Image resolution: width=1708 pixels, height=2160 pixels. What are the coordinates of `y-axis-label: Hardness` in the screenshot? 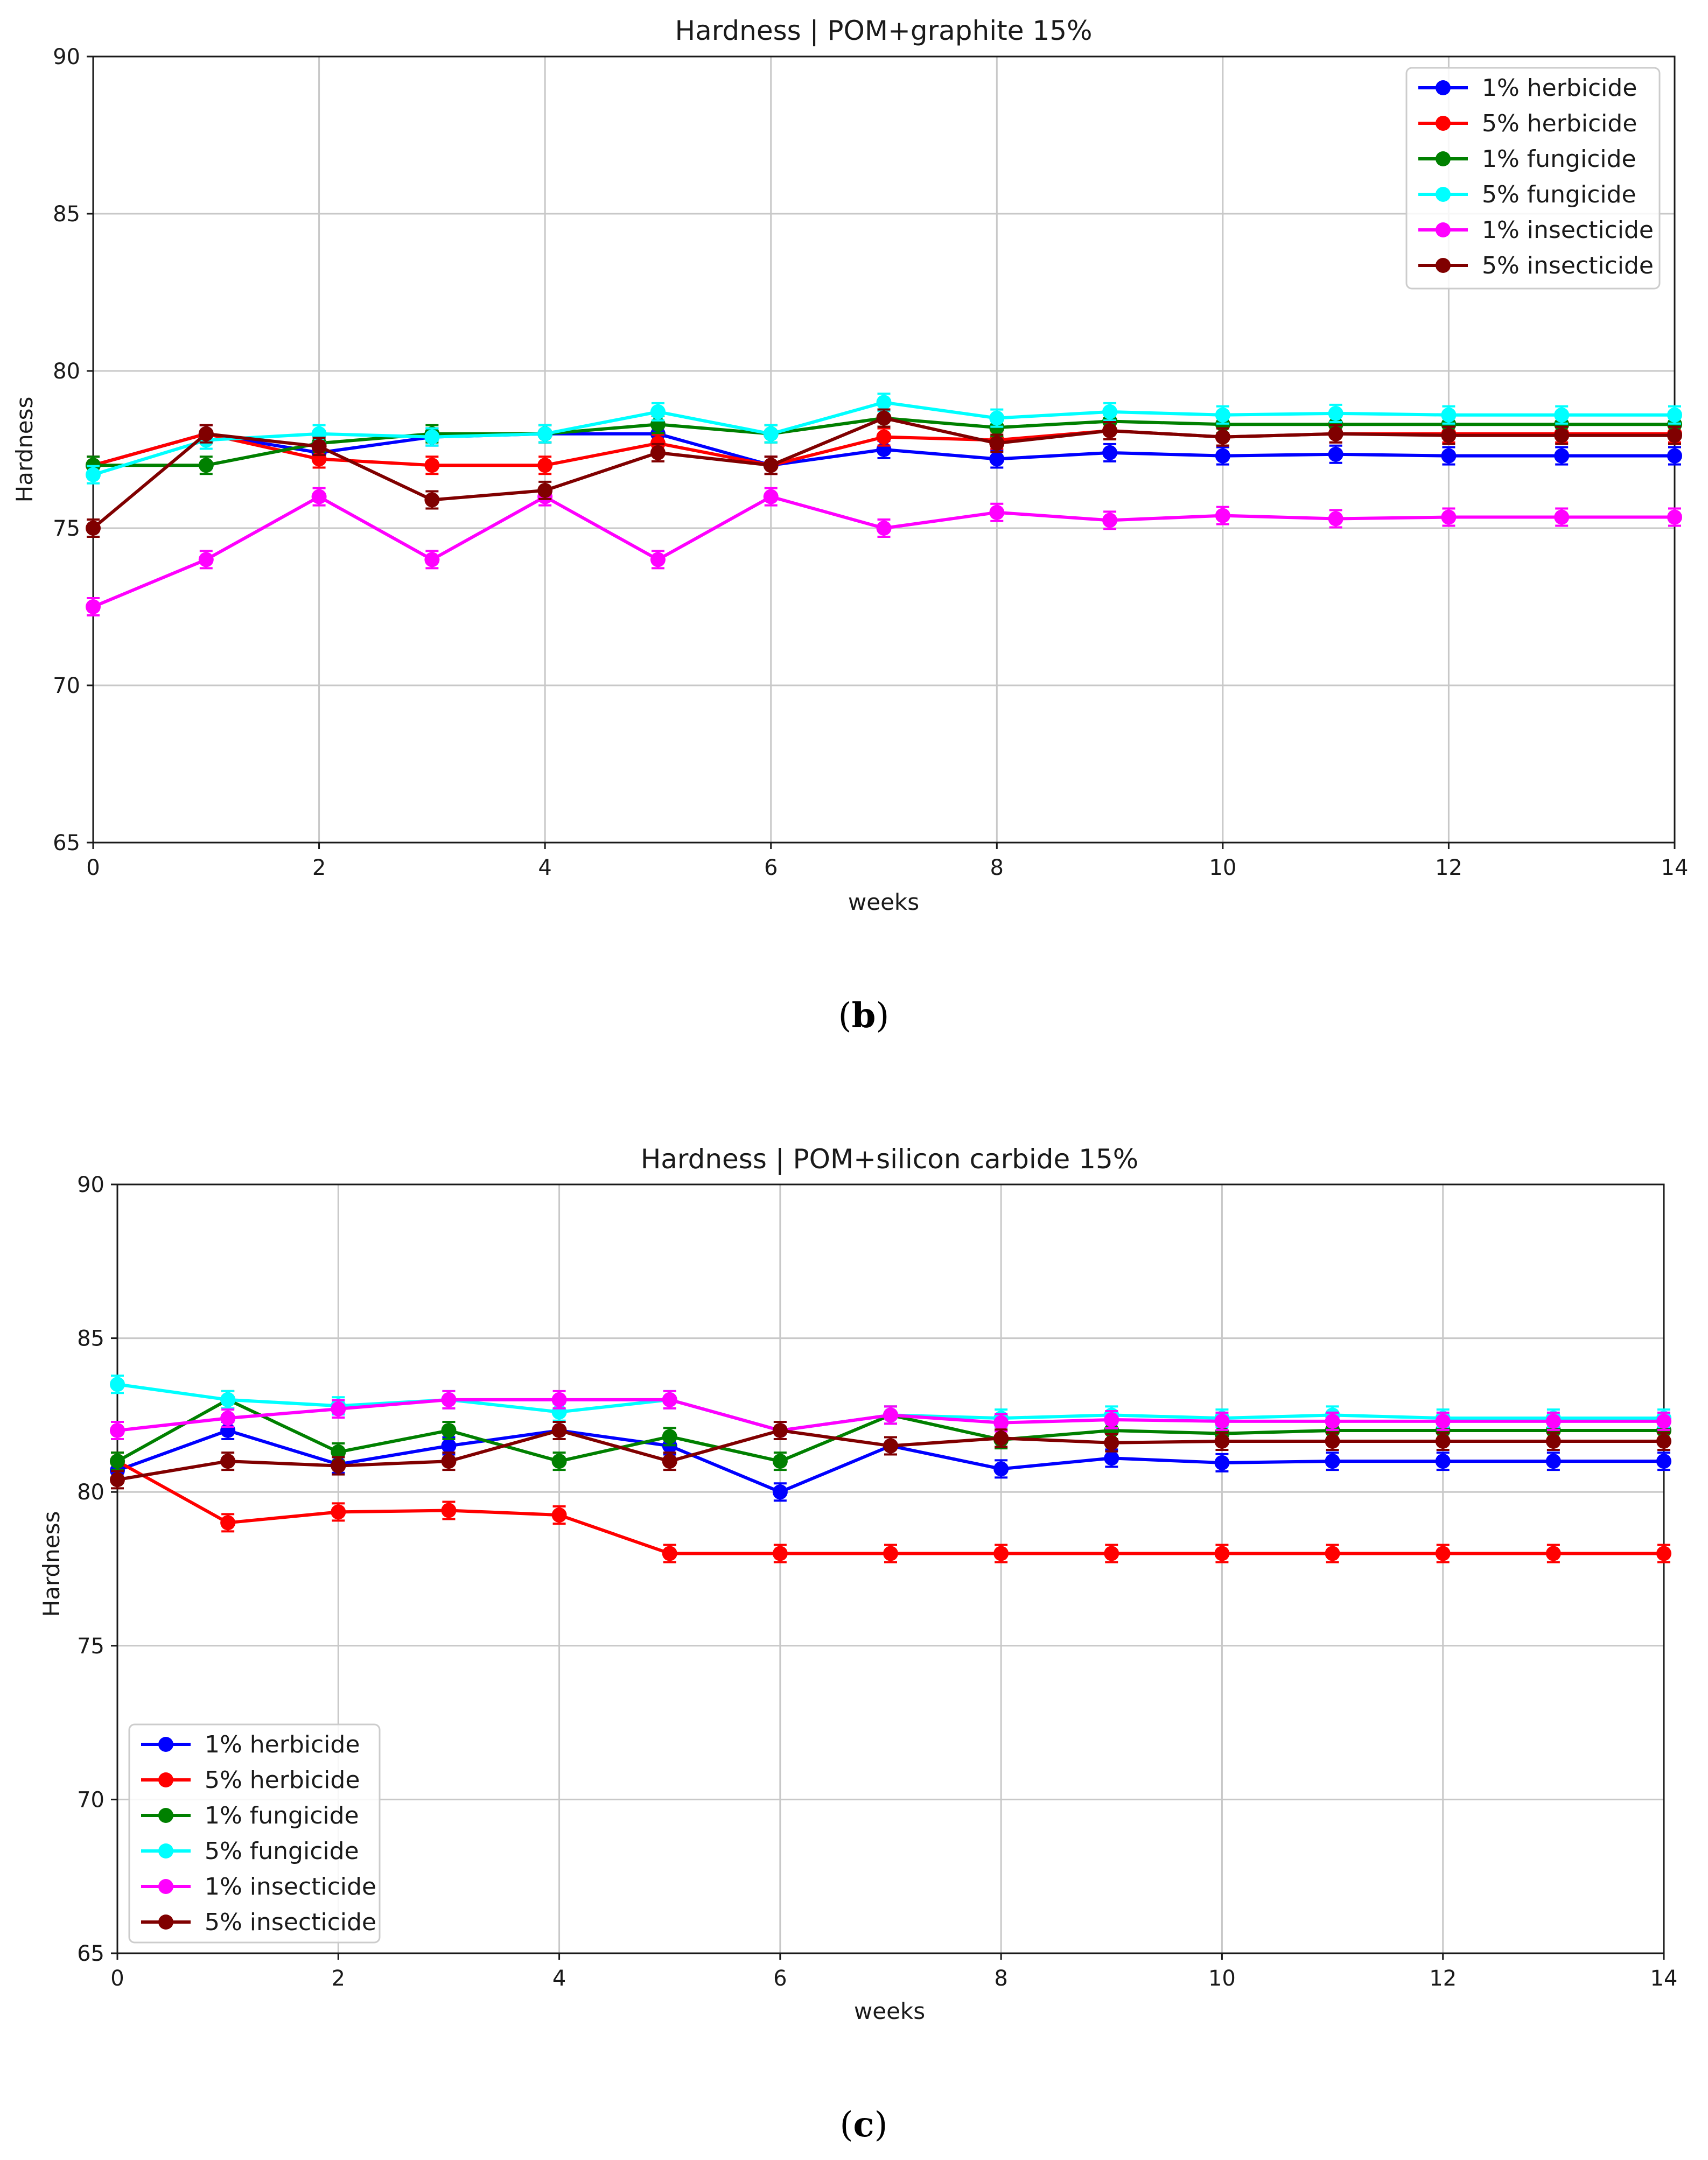 It's located at (51, 1564).